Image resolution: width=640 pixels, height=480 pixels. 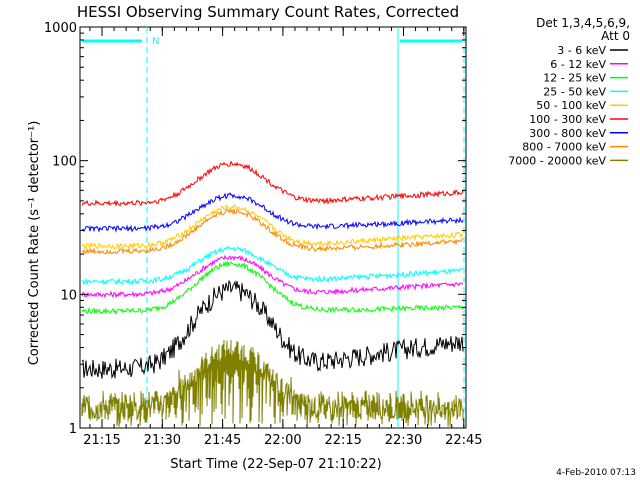 I want to click on y-tick-label: 1000, so click(x=60, y=28).